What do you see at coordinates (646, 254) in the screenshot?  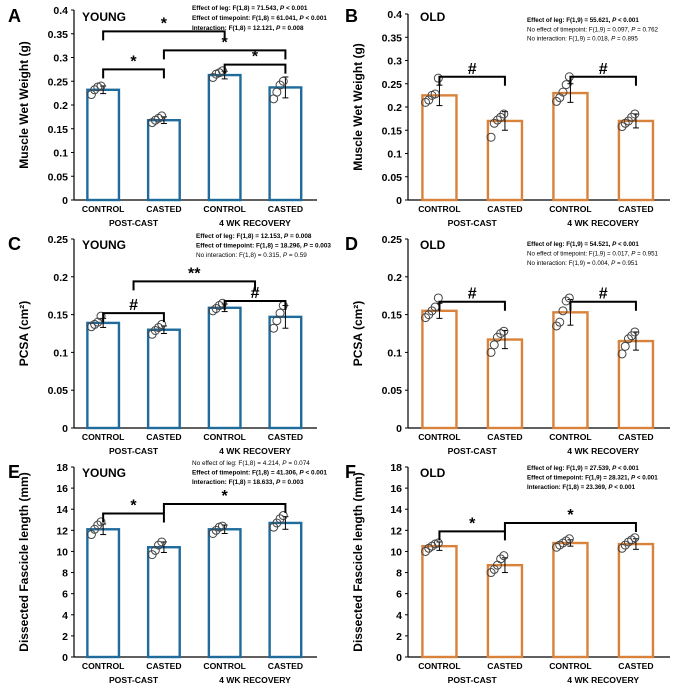 I see `stat-value: = 0.951` at bounding box center [646, 254].